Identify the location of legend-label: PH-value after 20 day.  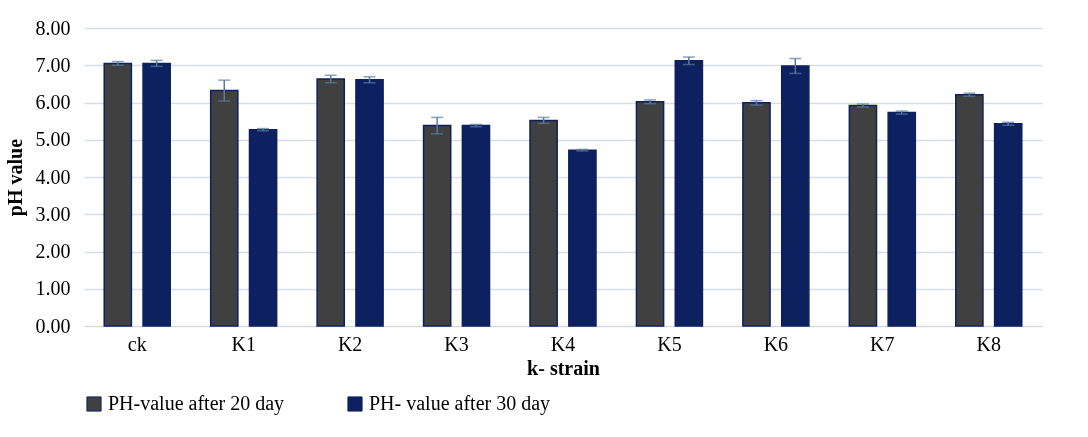
(196, 403).